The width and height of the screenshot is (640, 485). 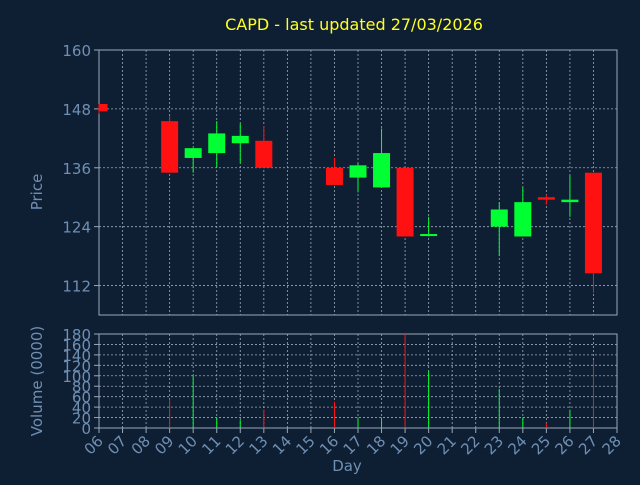 I want to click on price-tick-label: 124, so click(x=76, y=228).